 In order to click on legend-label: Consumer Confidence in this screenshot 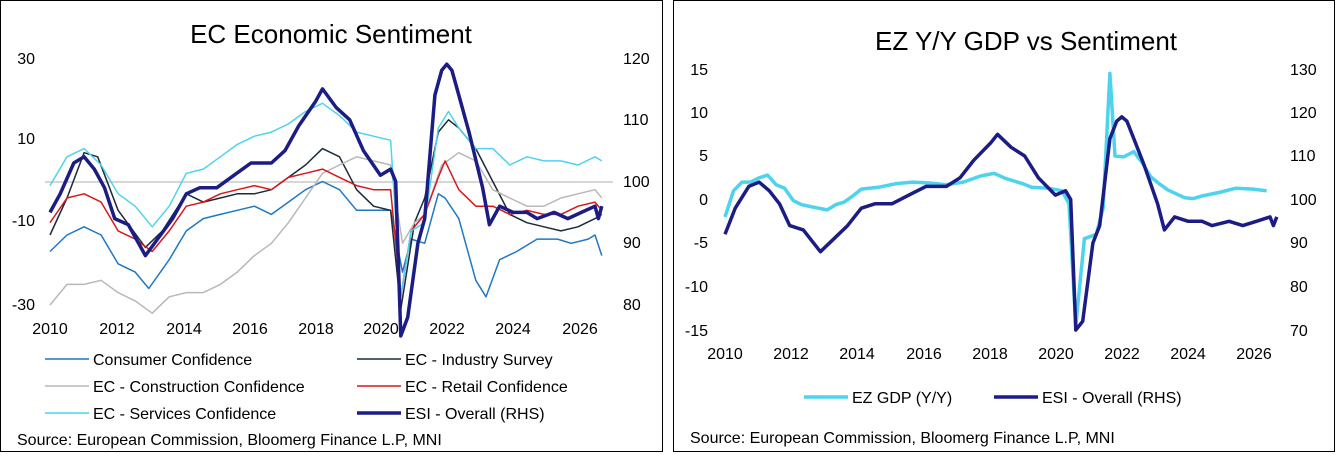, I will do `click(172, 360)`.